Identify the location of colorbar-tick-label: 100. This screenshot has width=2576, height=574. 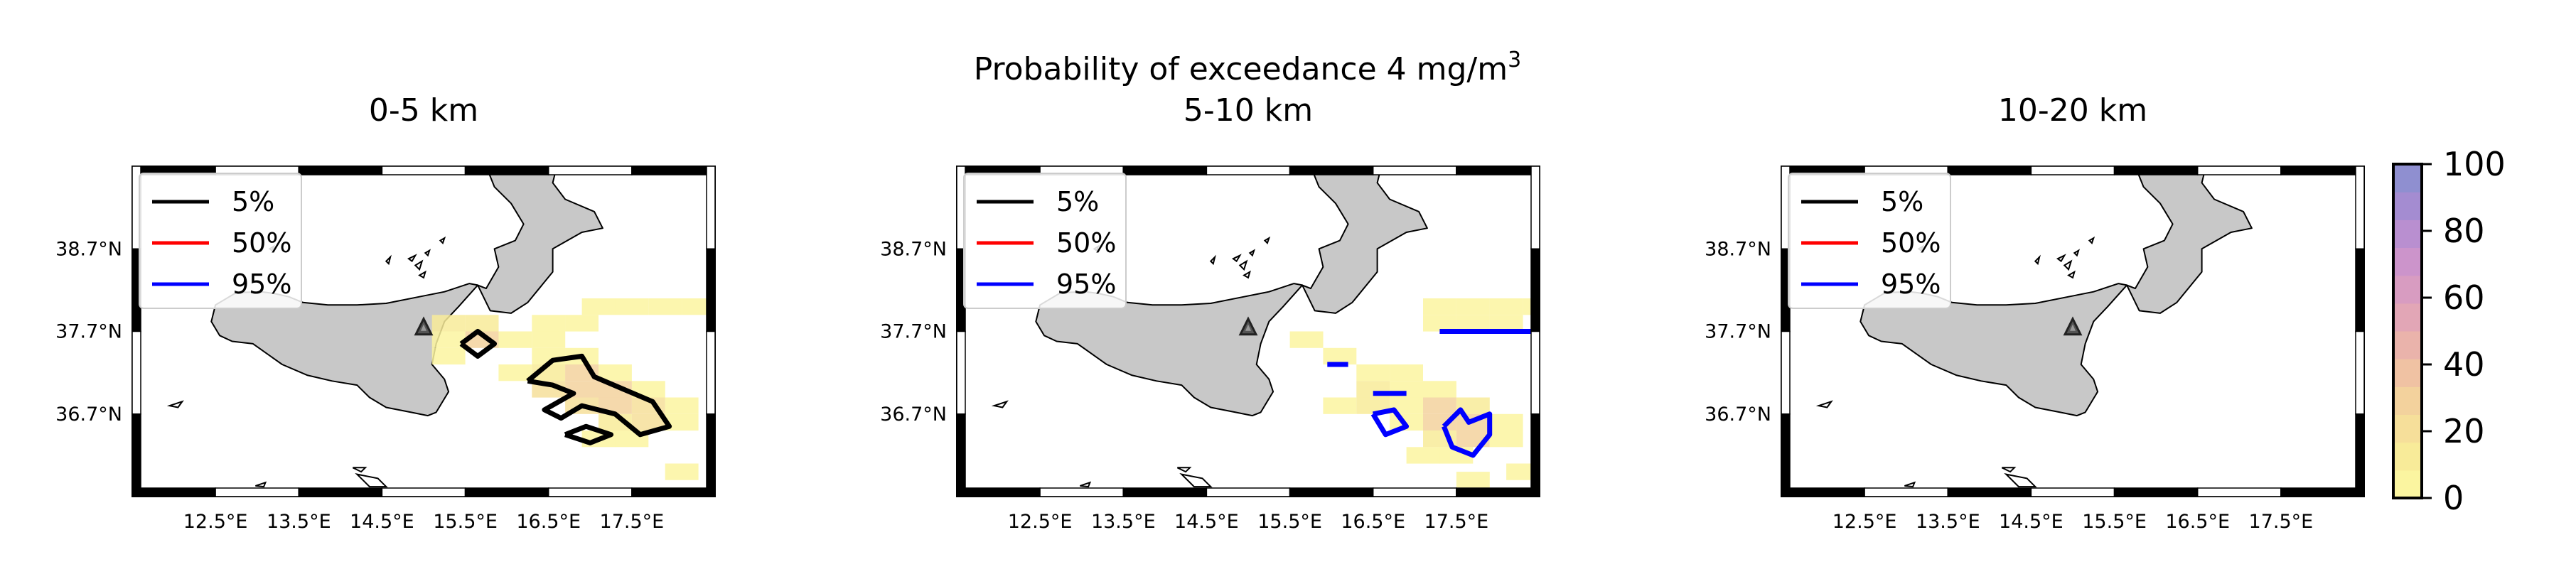
(2474, 164).